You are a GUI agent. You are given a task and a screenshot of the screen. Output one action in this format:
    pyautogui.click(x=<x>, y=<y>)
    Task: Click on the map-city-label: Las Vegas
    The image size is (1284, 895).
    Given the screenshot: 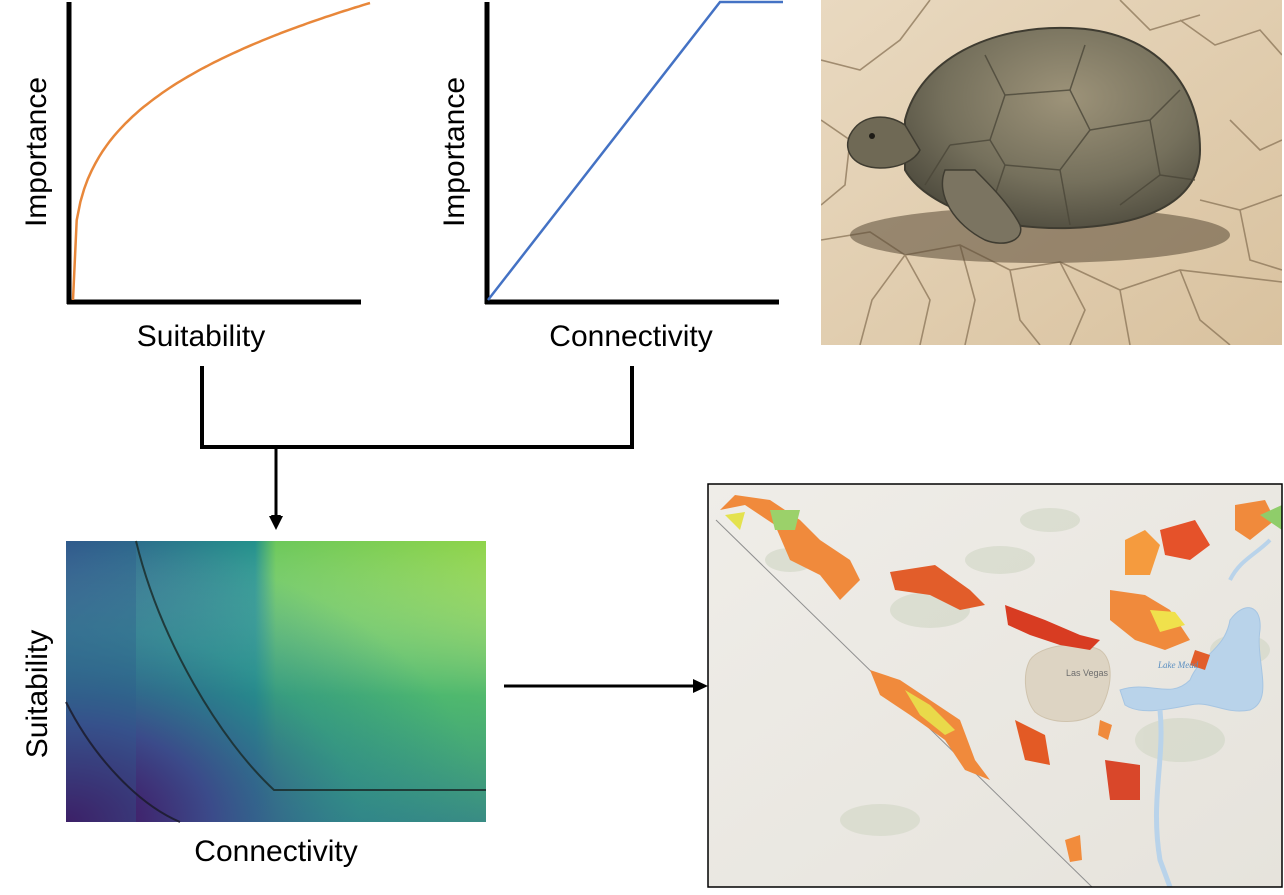 What is the action you would take?
    pyautogui.click(x=1087, y=673)
    